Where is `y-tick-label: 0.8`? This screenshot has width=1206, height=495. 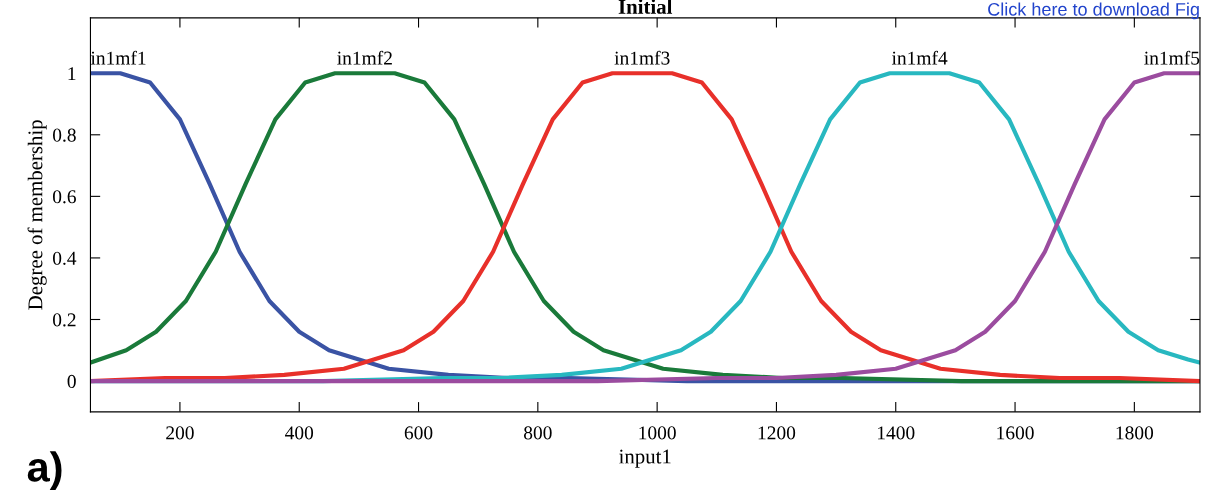 y-tick-label: 0.8 is located at coordinates (64, 135).